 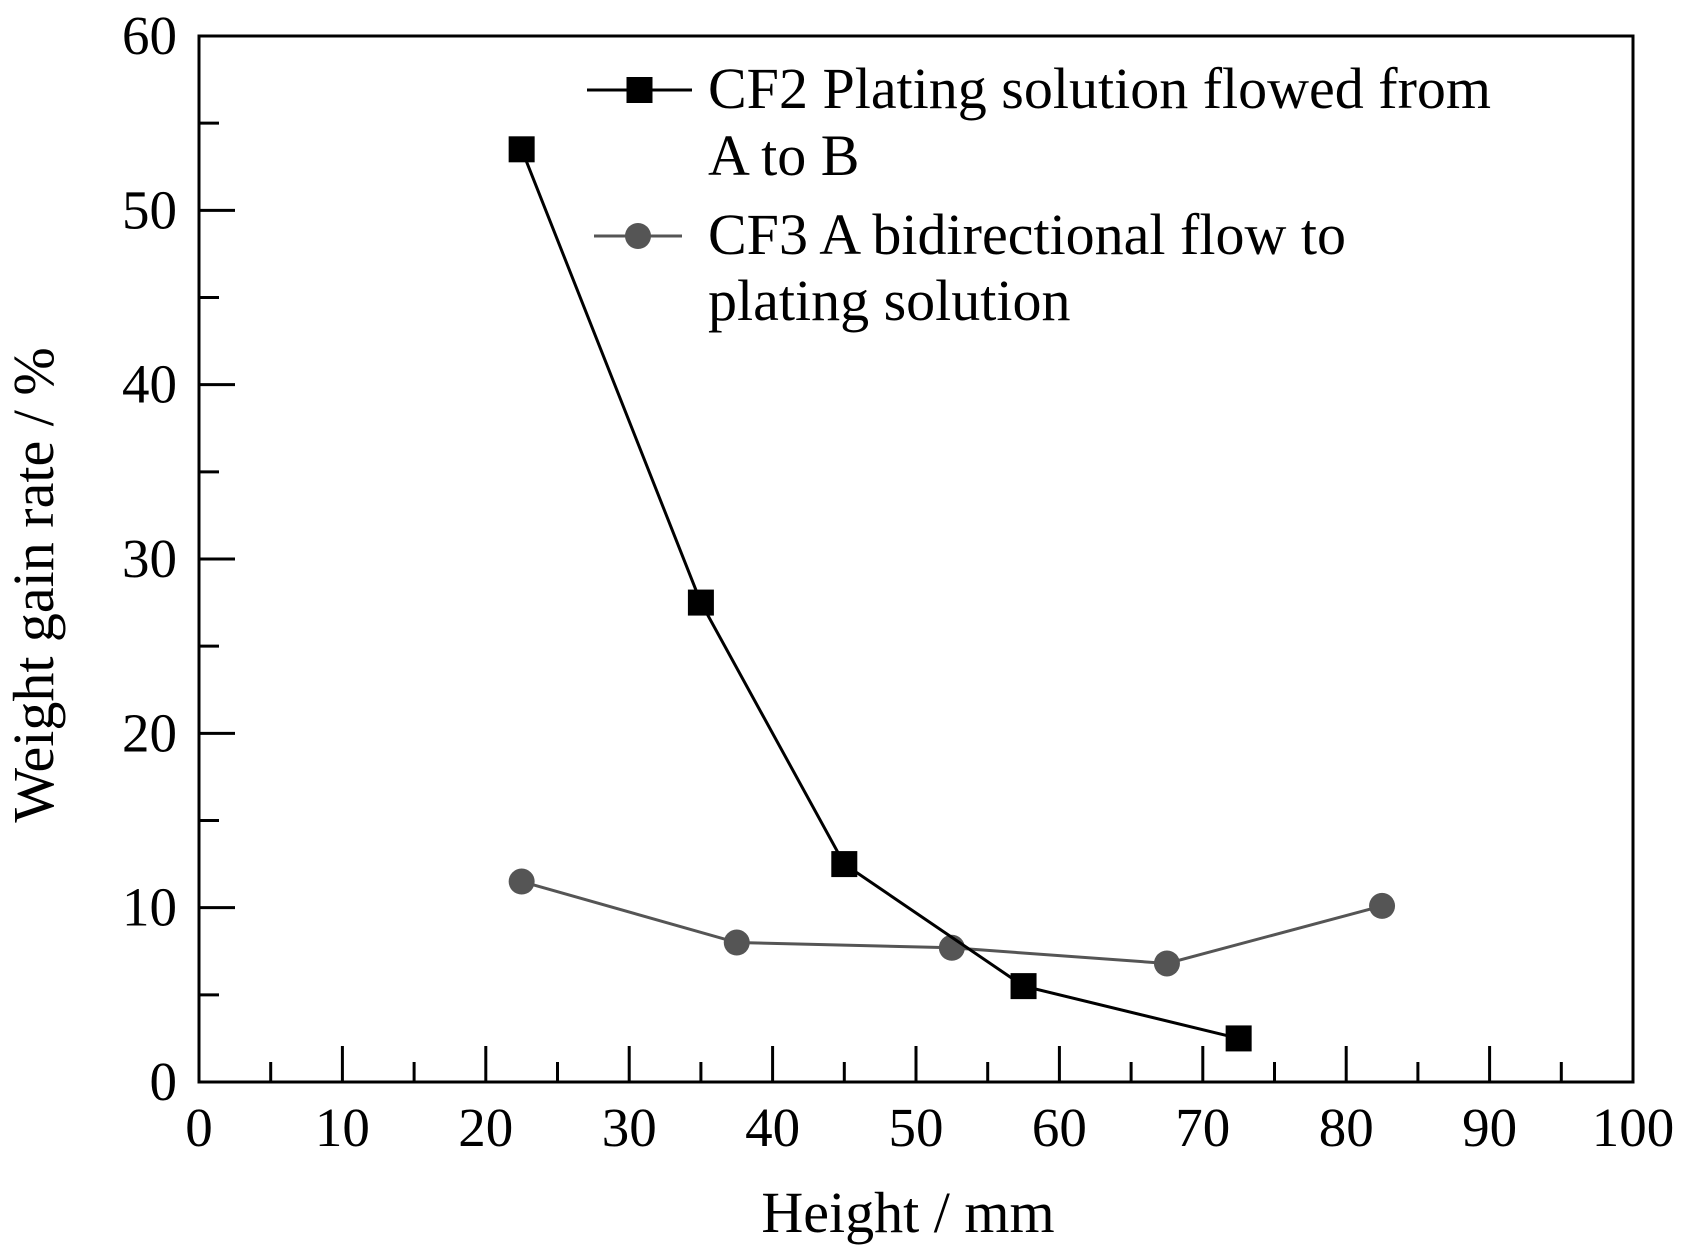 I want to click on x-tick-label: 30, so click(x=629, y=1127).